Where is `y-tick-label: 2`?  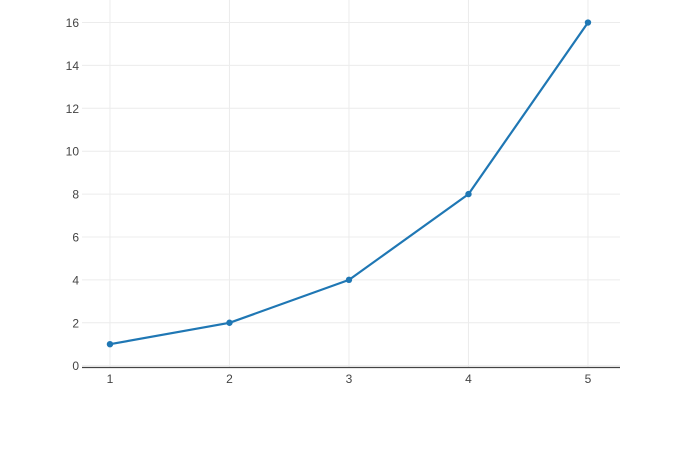 y-tick-label: 2 is located at coordinates (75, 323).